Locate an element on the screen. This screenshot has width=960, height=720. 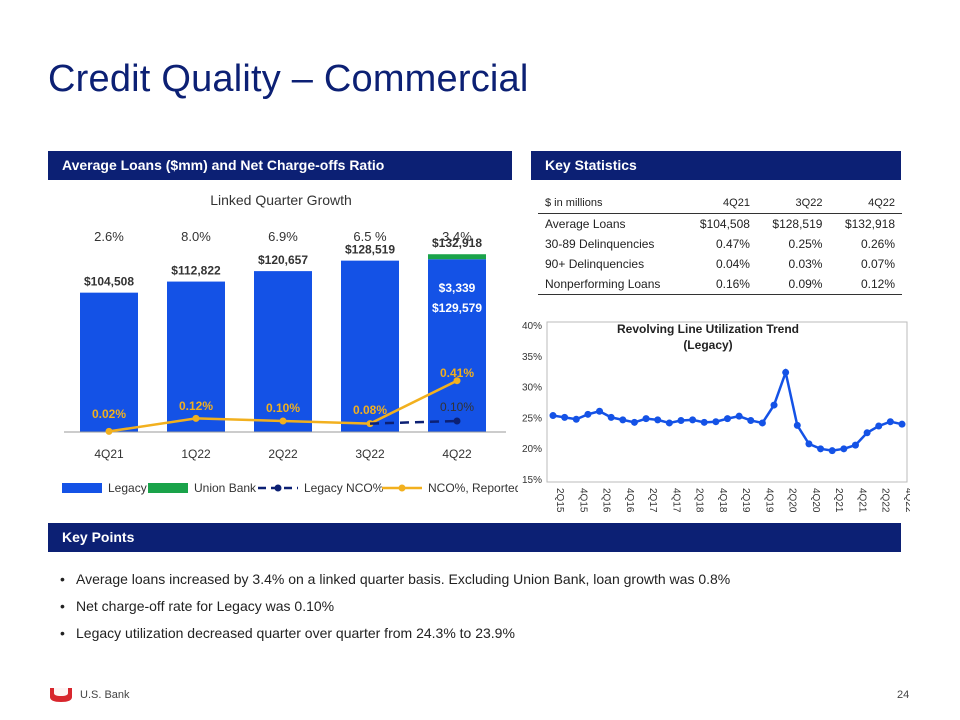
plot-area-border is located at coordinates (727, 402).